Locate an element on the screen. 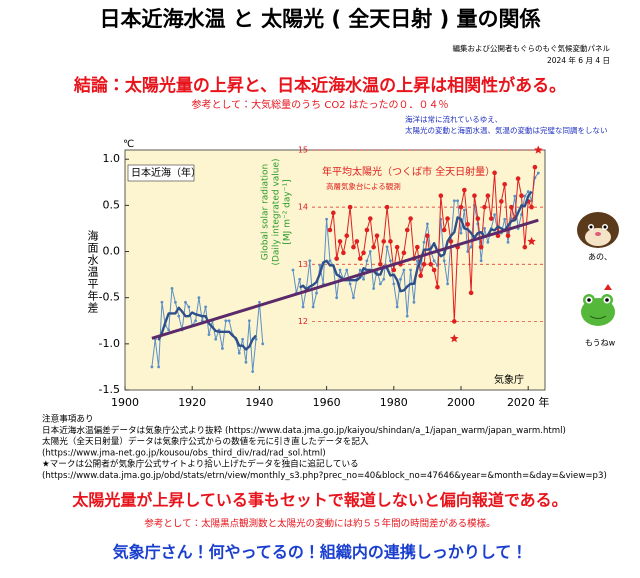 The height and width of the screenshot is (578, 640). publisher: 編集および公開者もぐらのもぐ気候変動パネル is located at coordinates (532, 48).